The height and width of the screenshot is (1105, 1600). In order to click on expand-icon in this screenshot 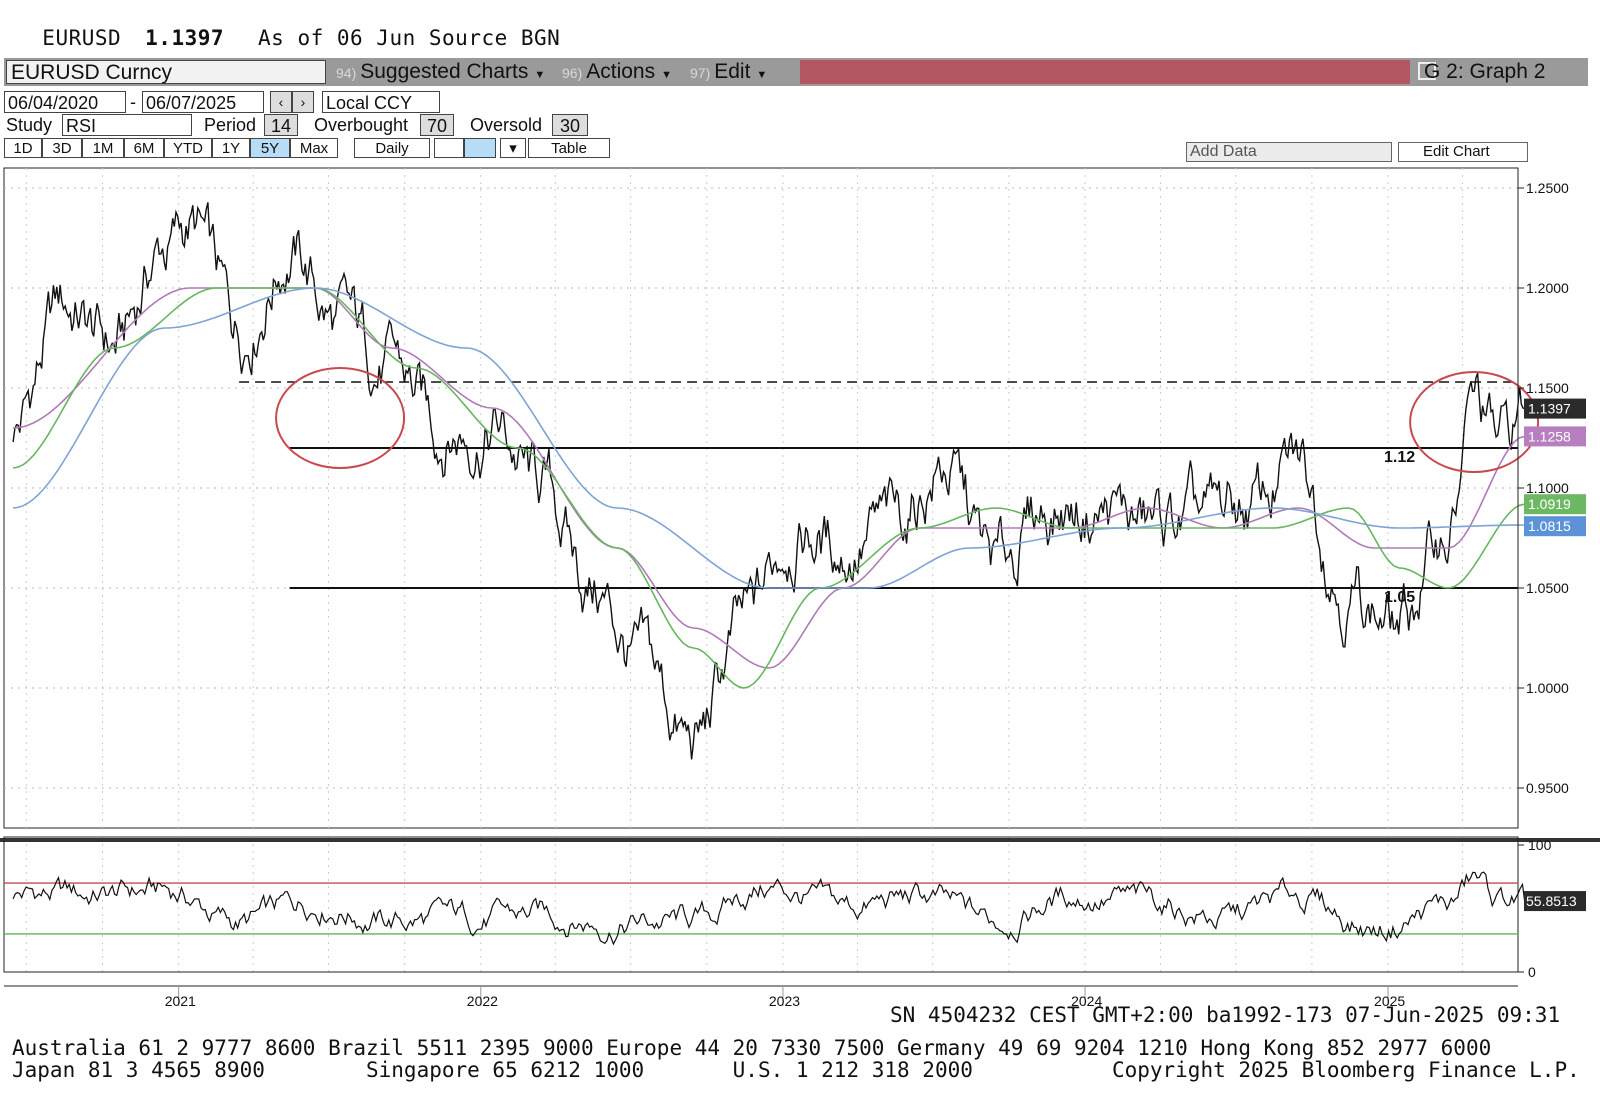, I will do `click(1427, 71)`.